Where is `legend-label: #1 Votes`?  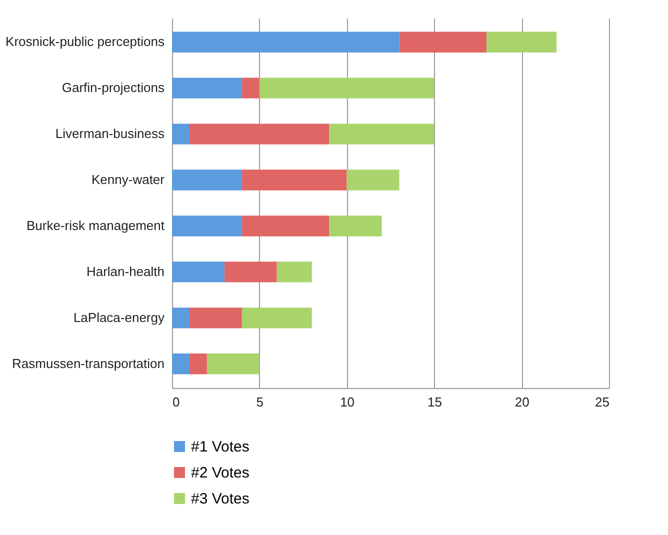
legend-label: #1 Votes is located at coordinates (220, 447).